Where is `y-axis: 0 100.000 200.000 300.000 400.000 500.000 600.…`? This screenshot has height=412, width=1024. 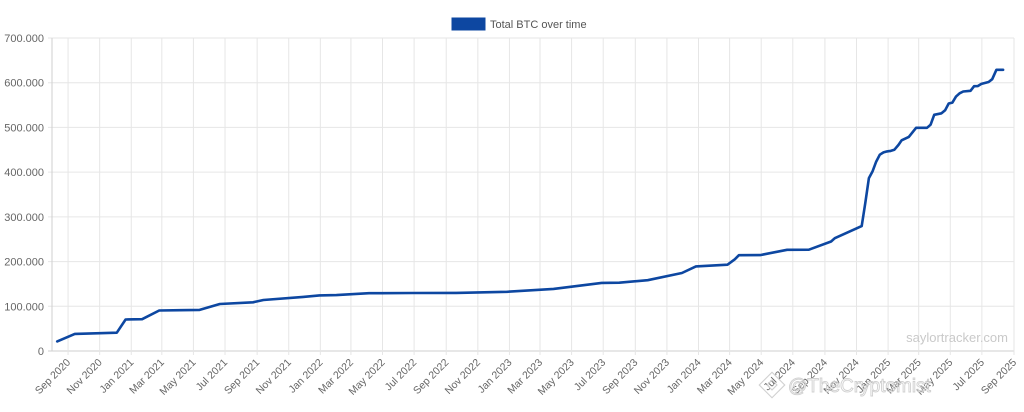 y-axis: 0 100.000 200.000 300.000 400.000 500.000 600.… is located at coordinates (24, 195).